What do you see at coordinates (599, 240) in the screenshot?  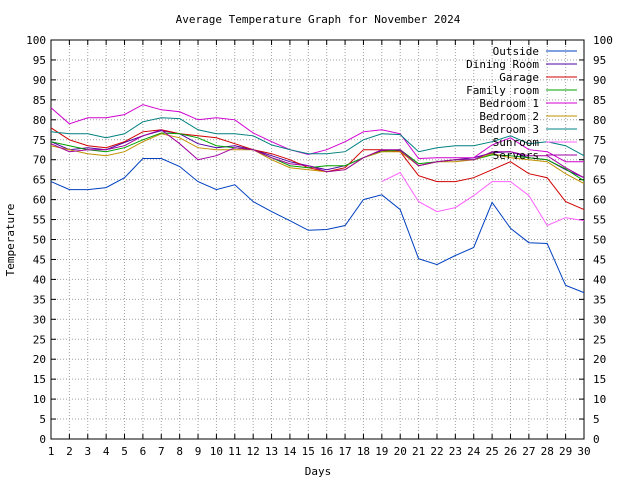 I see `y-tick-label-right: 50` at bounding box center [599, 240].